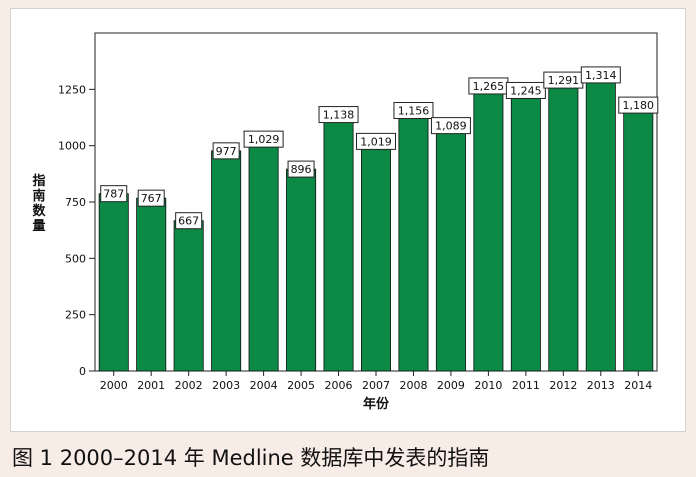 The width and height of the screenshot is (696, 477). I want to click on data-label: 977, so click(226, 151).